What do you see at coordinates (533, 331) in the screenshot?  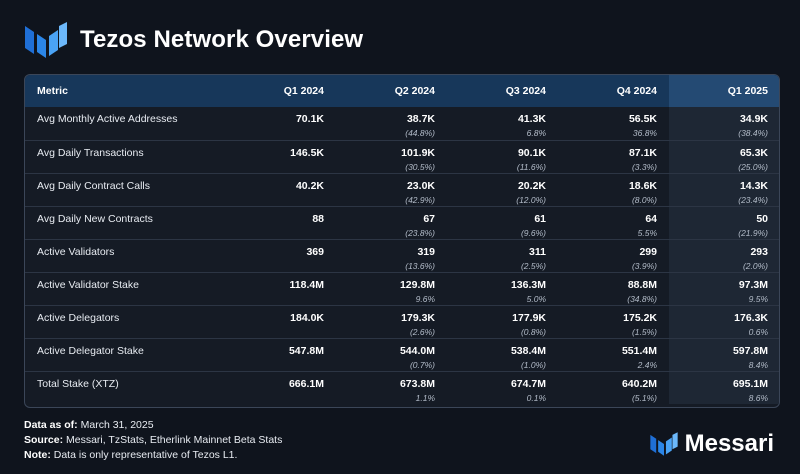 I see `cell-change: (0.8%)` at bounding box center [533, 331].